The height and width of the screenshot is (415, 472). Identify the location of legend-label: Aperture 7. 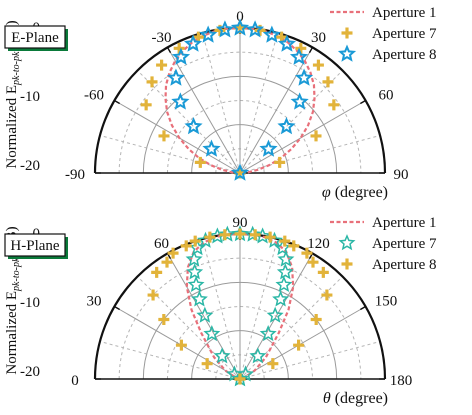
(404, 34).